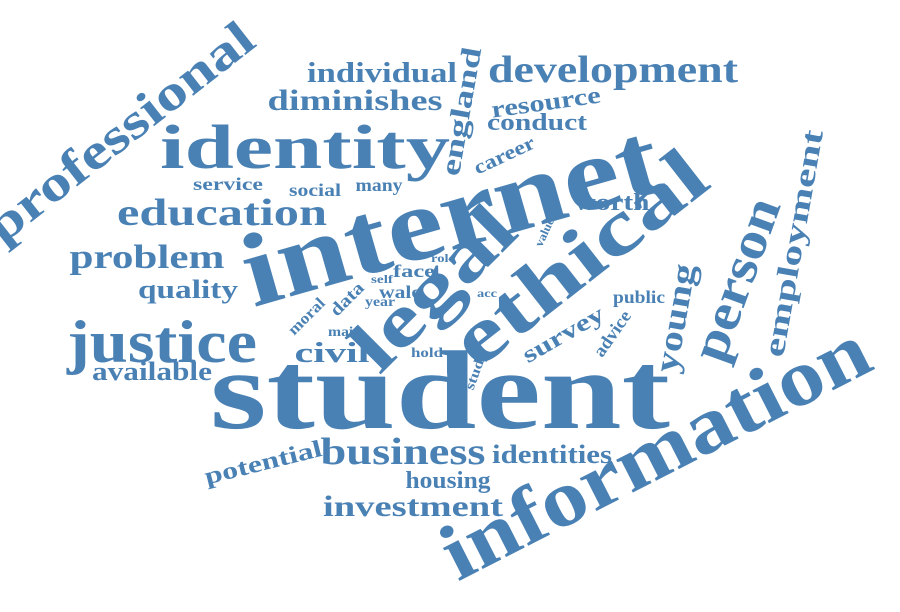 The width and height of the screenshot is (900, 612). Describe the element at coordinates (152, 371) in the screenshot. I see `word-available: available` at that location.